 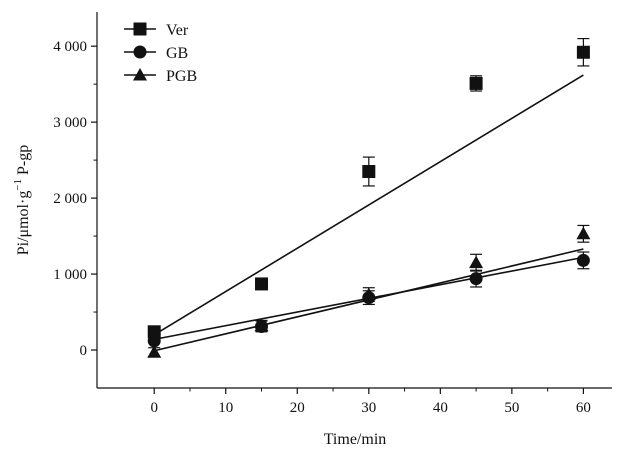 I want to click on legend: Ver GB PGB, so click(x=160, y=53).